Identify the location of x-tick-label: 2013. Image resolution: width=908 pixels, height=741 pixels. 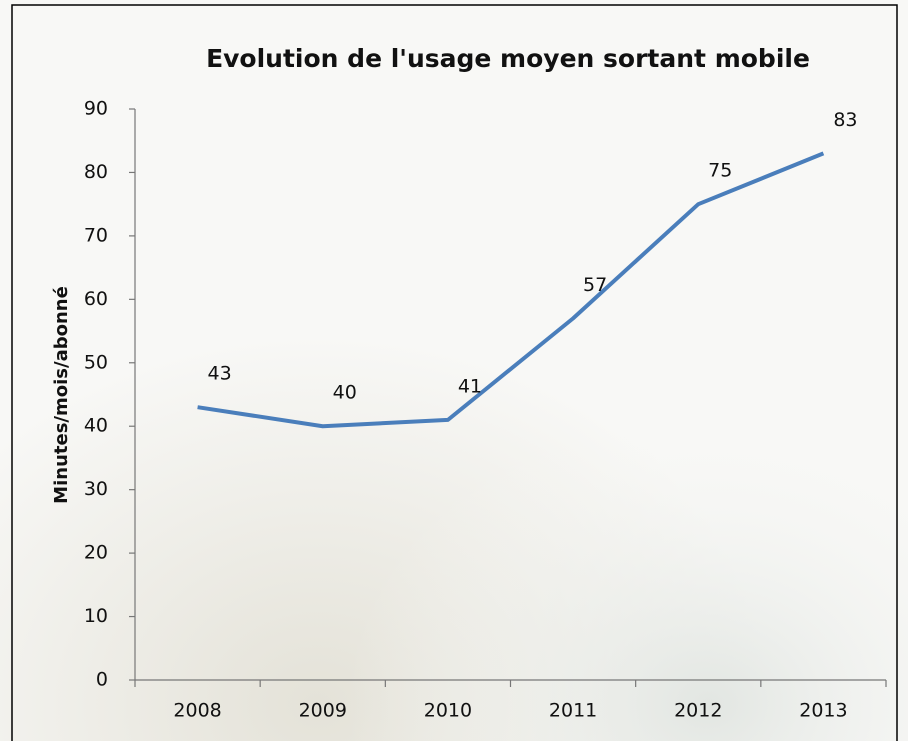
(823, 711).